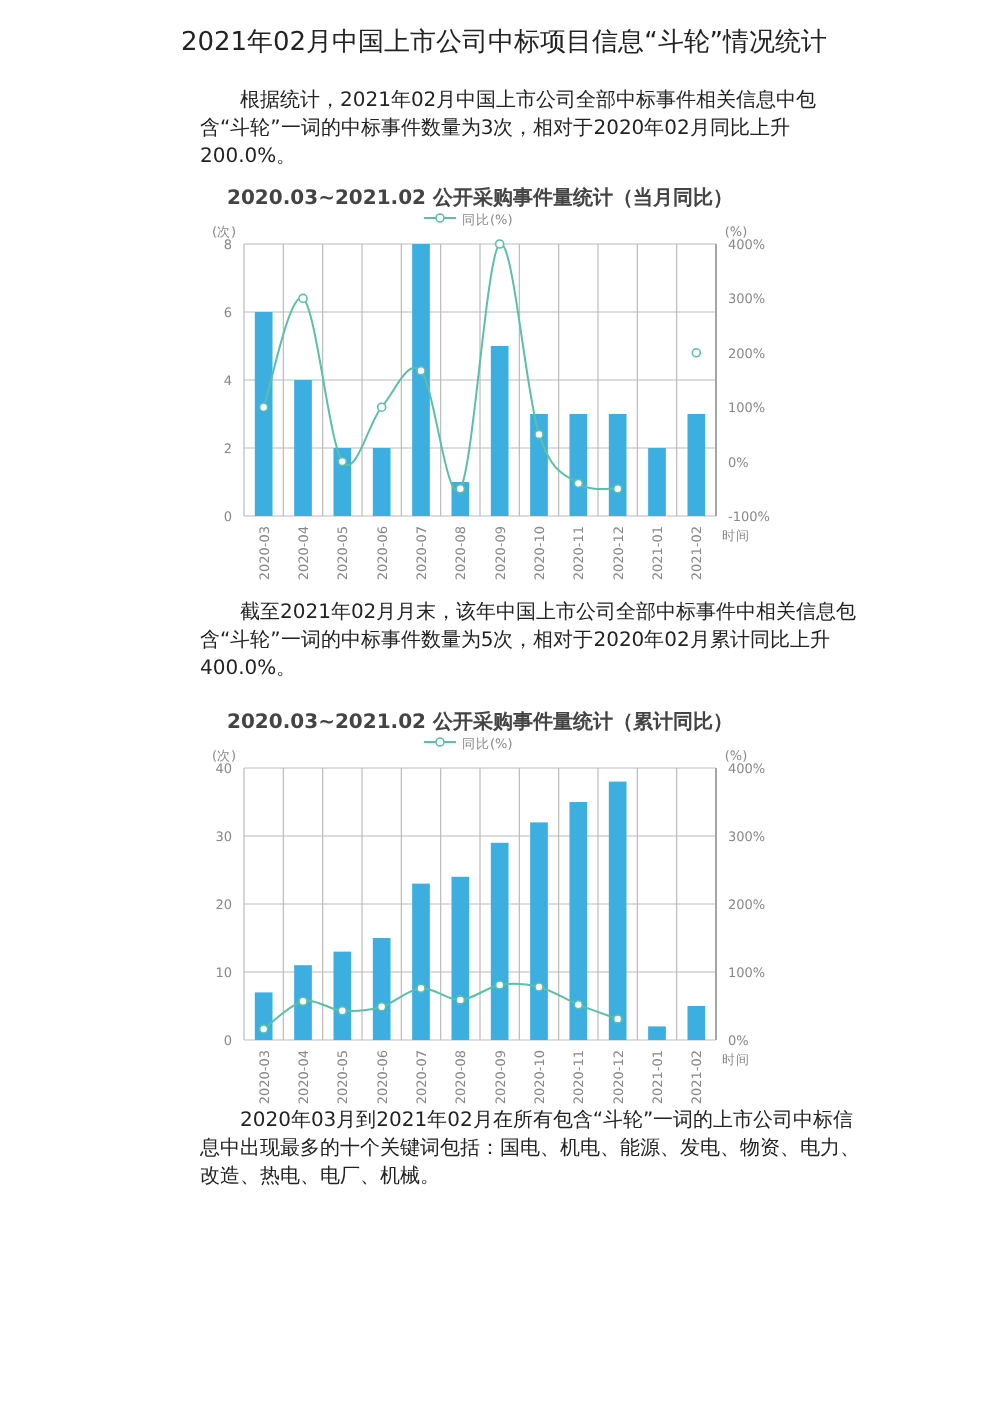  I want to click on text: 根据统计，2021年02月中国上市公司全部中标事件相关信息中包含“斗轮”一词的中标事件数量为3次，相对于2020年02月同比上升200.0%。, so click(509, 130).